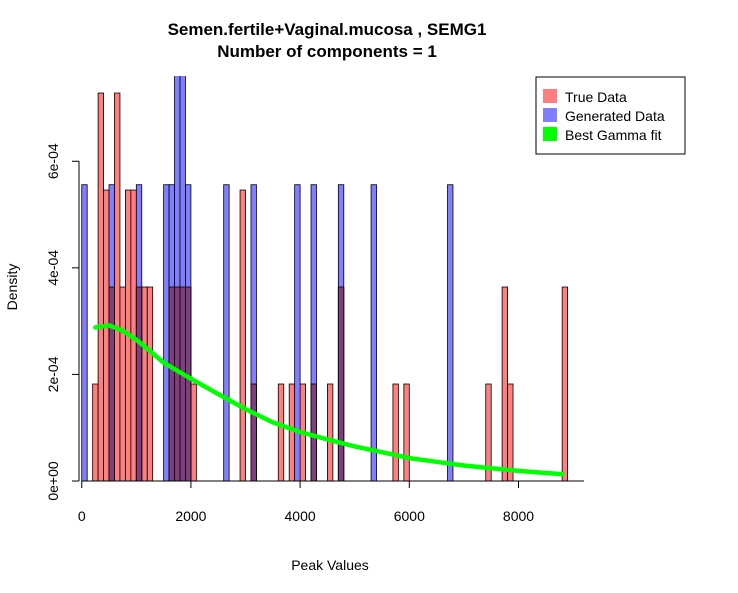 This screenshot has width=738, height=593. Describe the element at coordinates (518, 516) in the screenshot. I see `x-tick-label: 8000` at that location.